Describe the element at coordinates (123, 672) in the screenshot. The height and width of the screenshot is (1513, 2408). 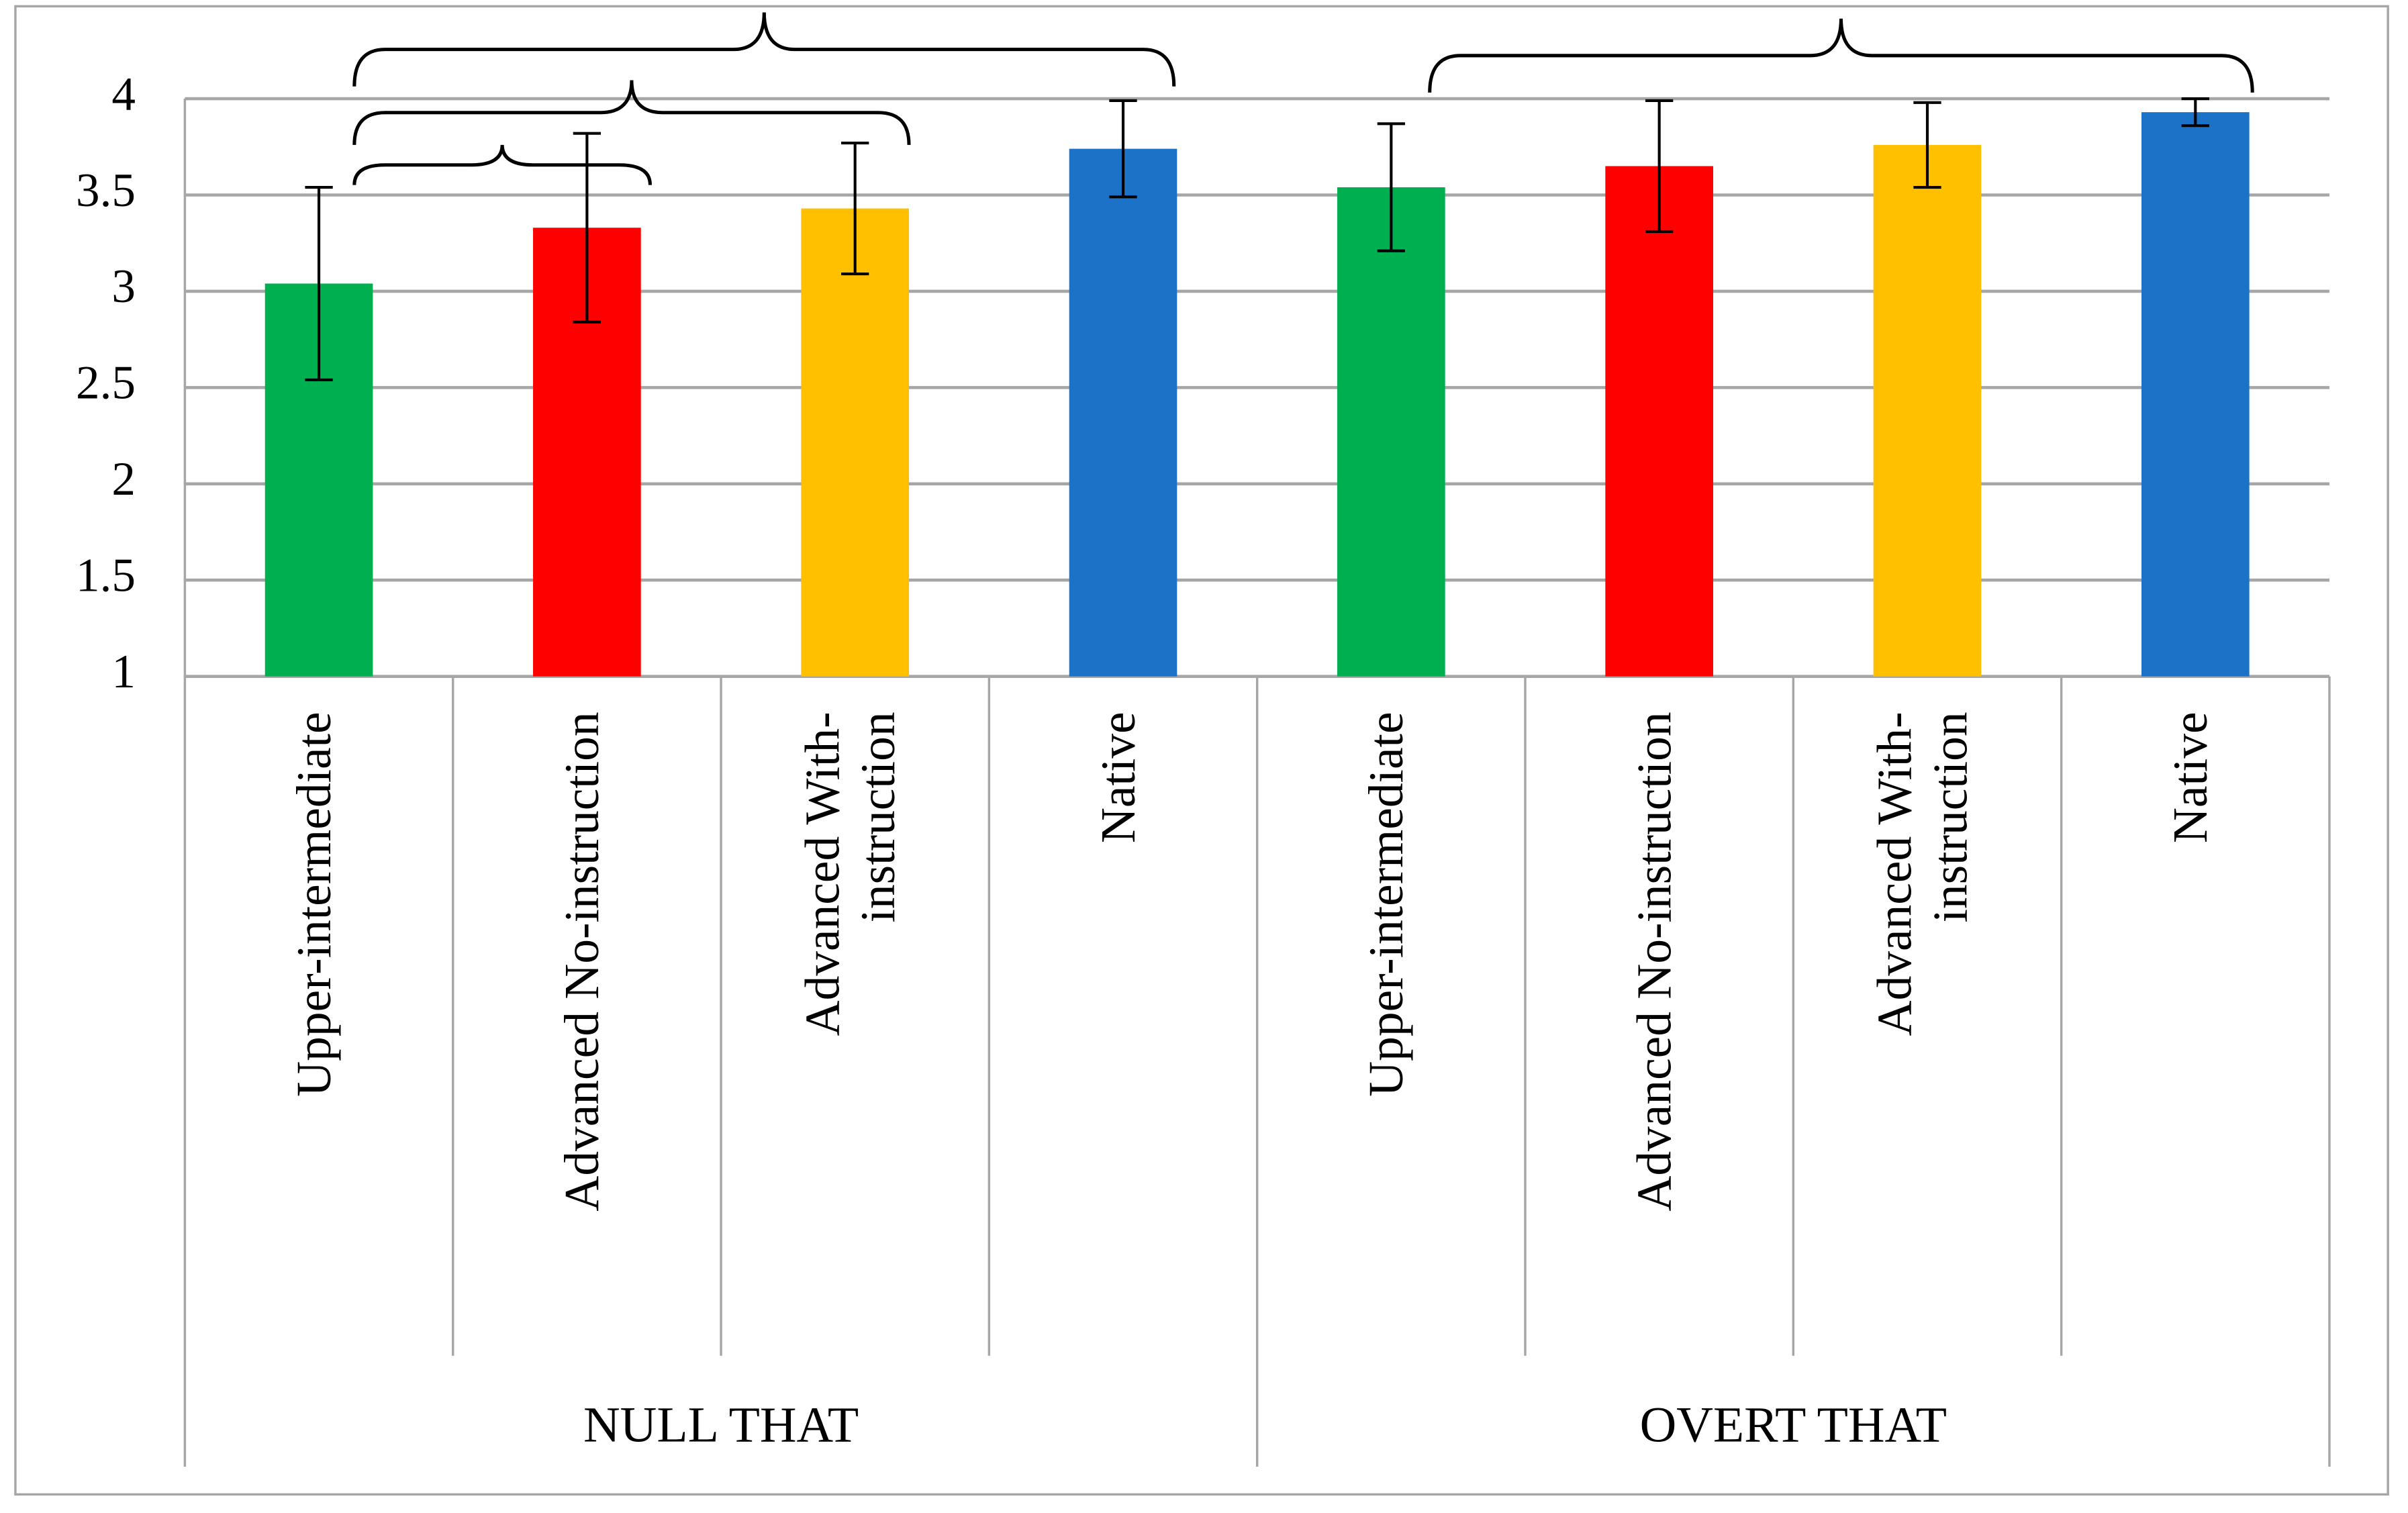
I see `y-tick-label: 1` at that location.